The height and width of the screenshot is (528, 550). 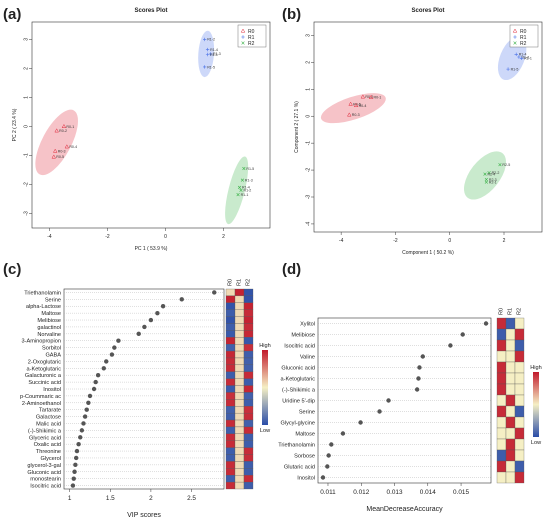 What do you see at coordinates (243, 37) in the screenshot?
I see `legend-marker` at bounding box center [243, 37].